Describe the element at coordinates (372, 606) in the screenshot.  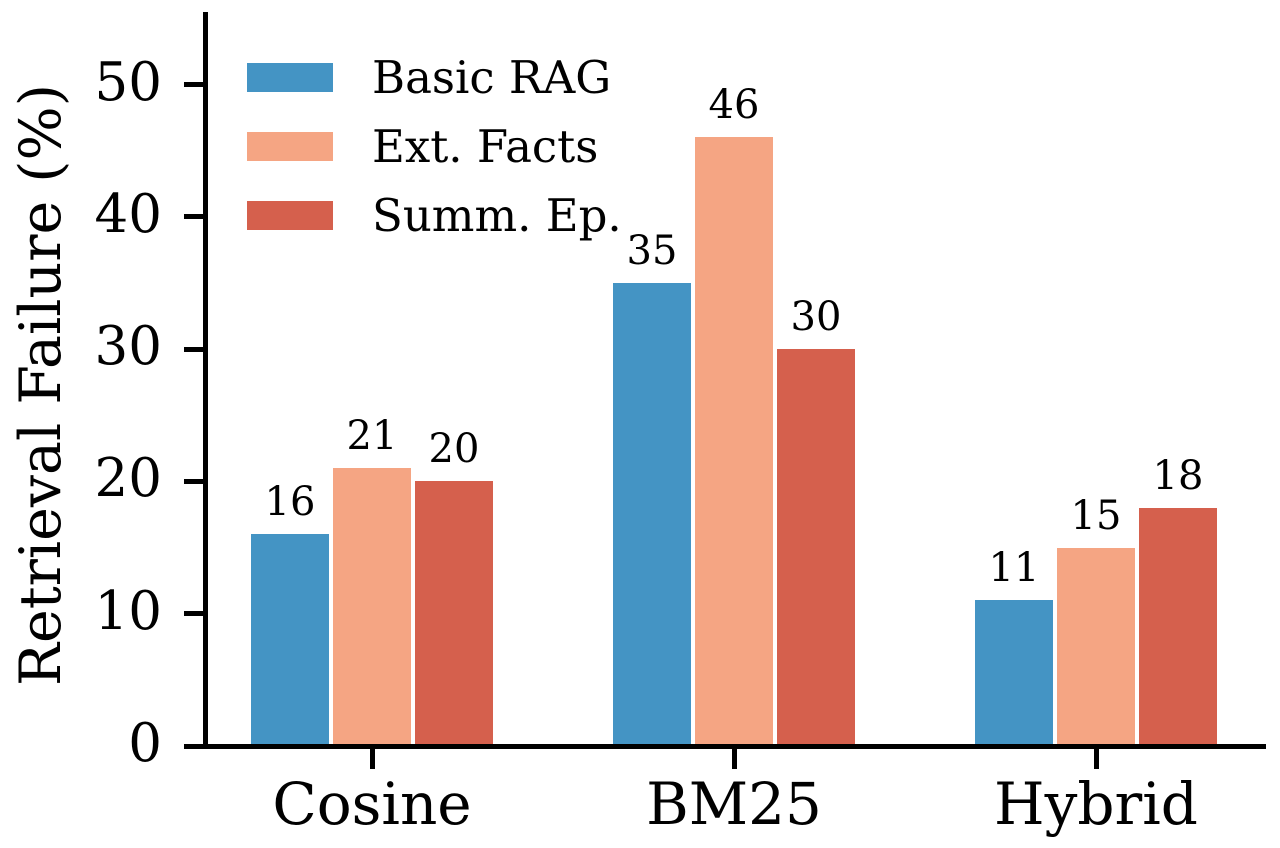
I see `bar-ext-facts-cosine` at that location.